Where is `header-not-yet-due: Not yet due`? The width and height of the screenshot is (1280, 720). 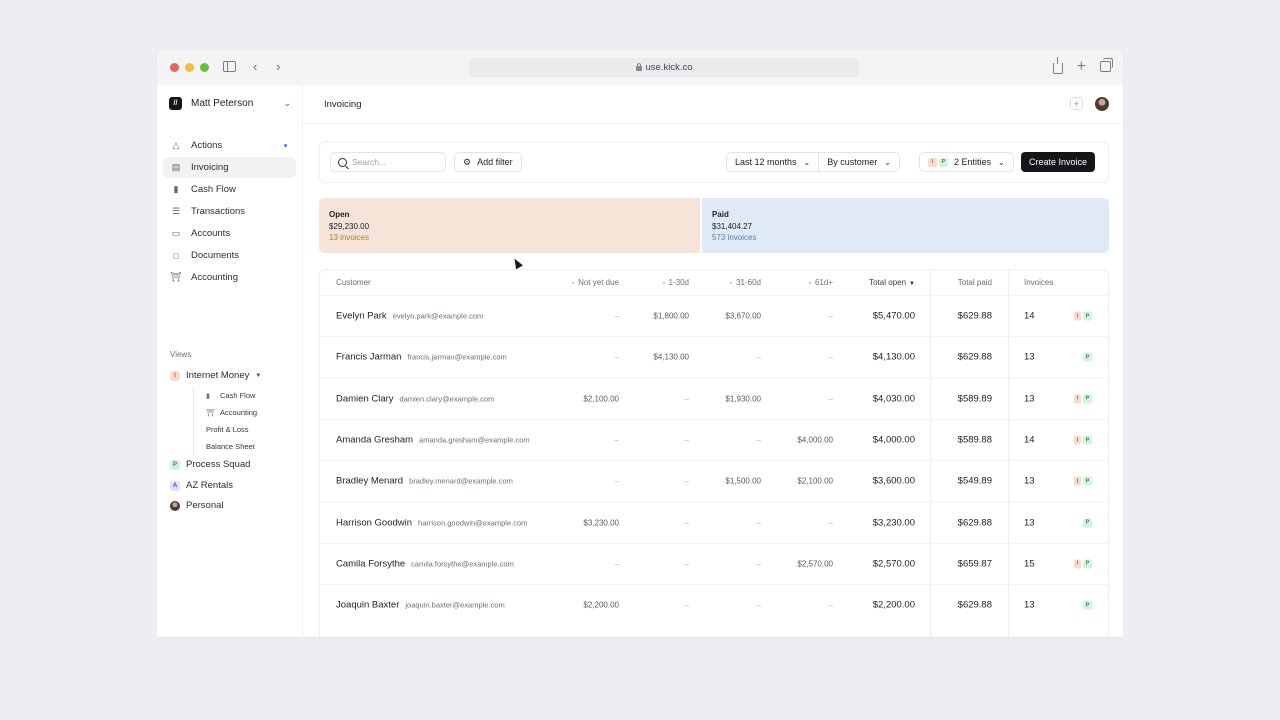
header-not-yet-due: Not yet due is located at coordinates (595, 282).